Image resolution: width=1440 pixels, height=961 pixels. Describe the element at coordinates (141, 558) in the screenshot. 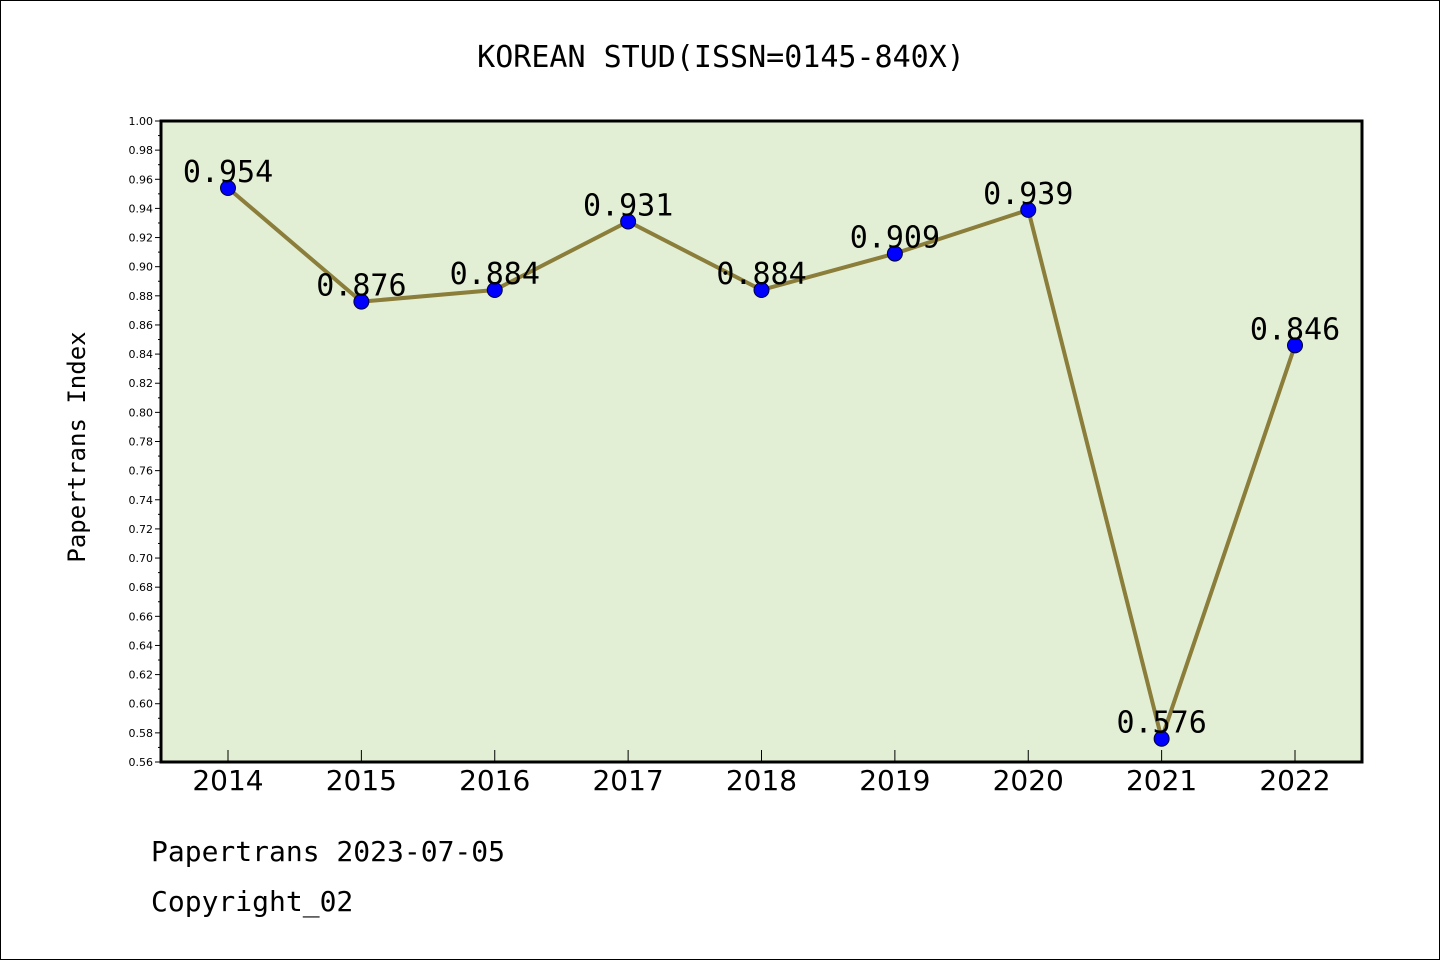

I see `y-tick-label: 0.70` at that location.